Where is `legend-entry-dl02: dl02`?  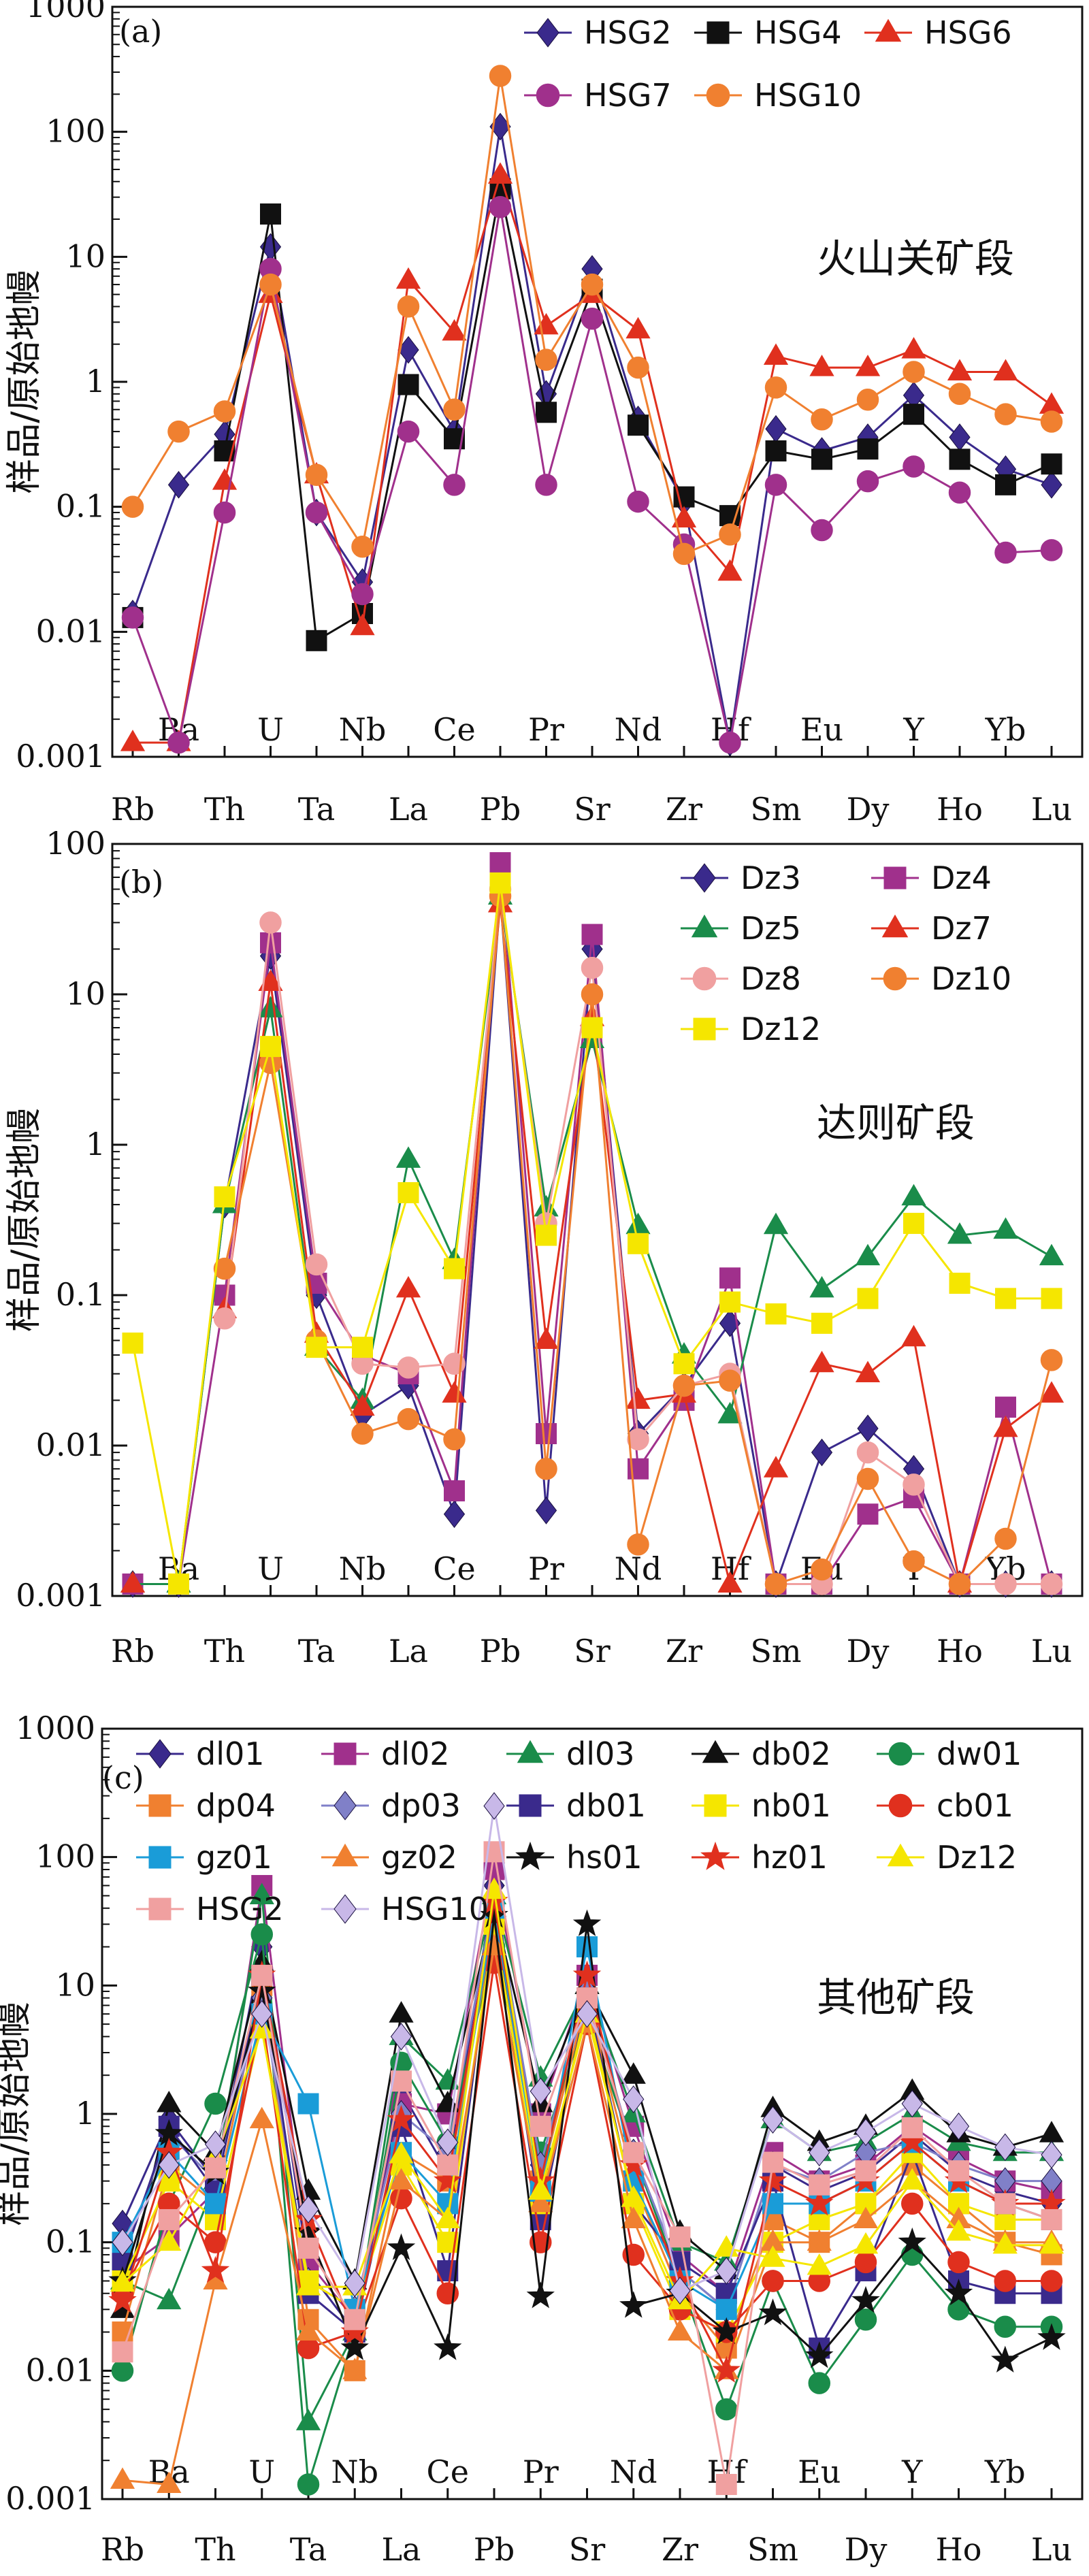 legend-entry-dl02: dl02 is located at coordinates (385, 1753).